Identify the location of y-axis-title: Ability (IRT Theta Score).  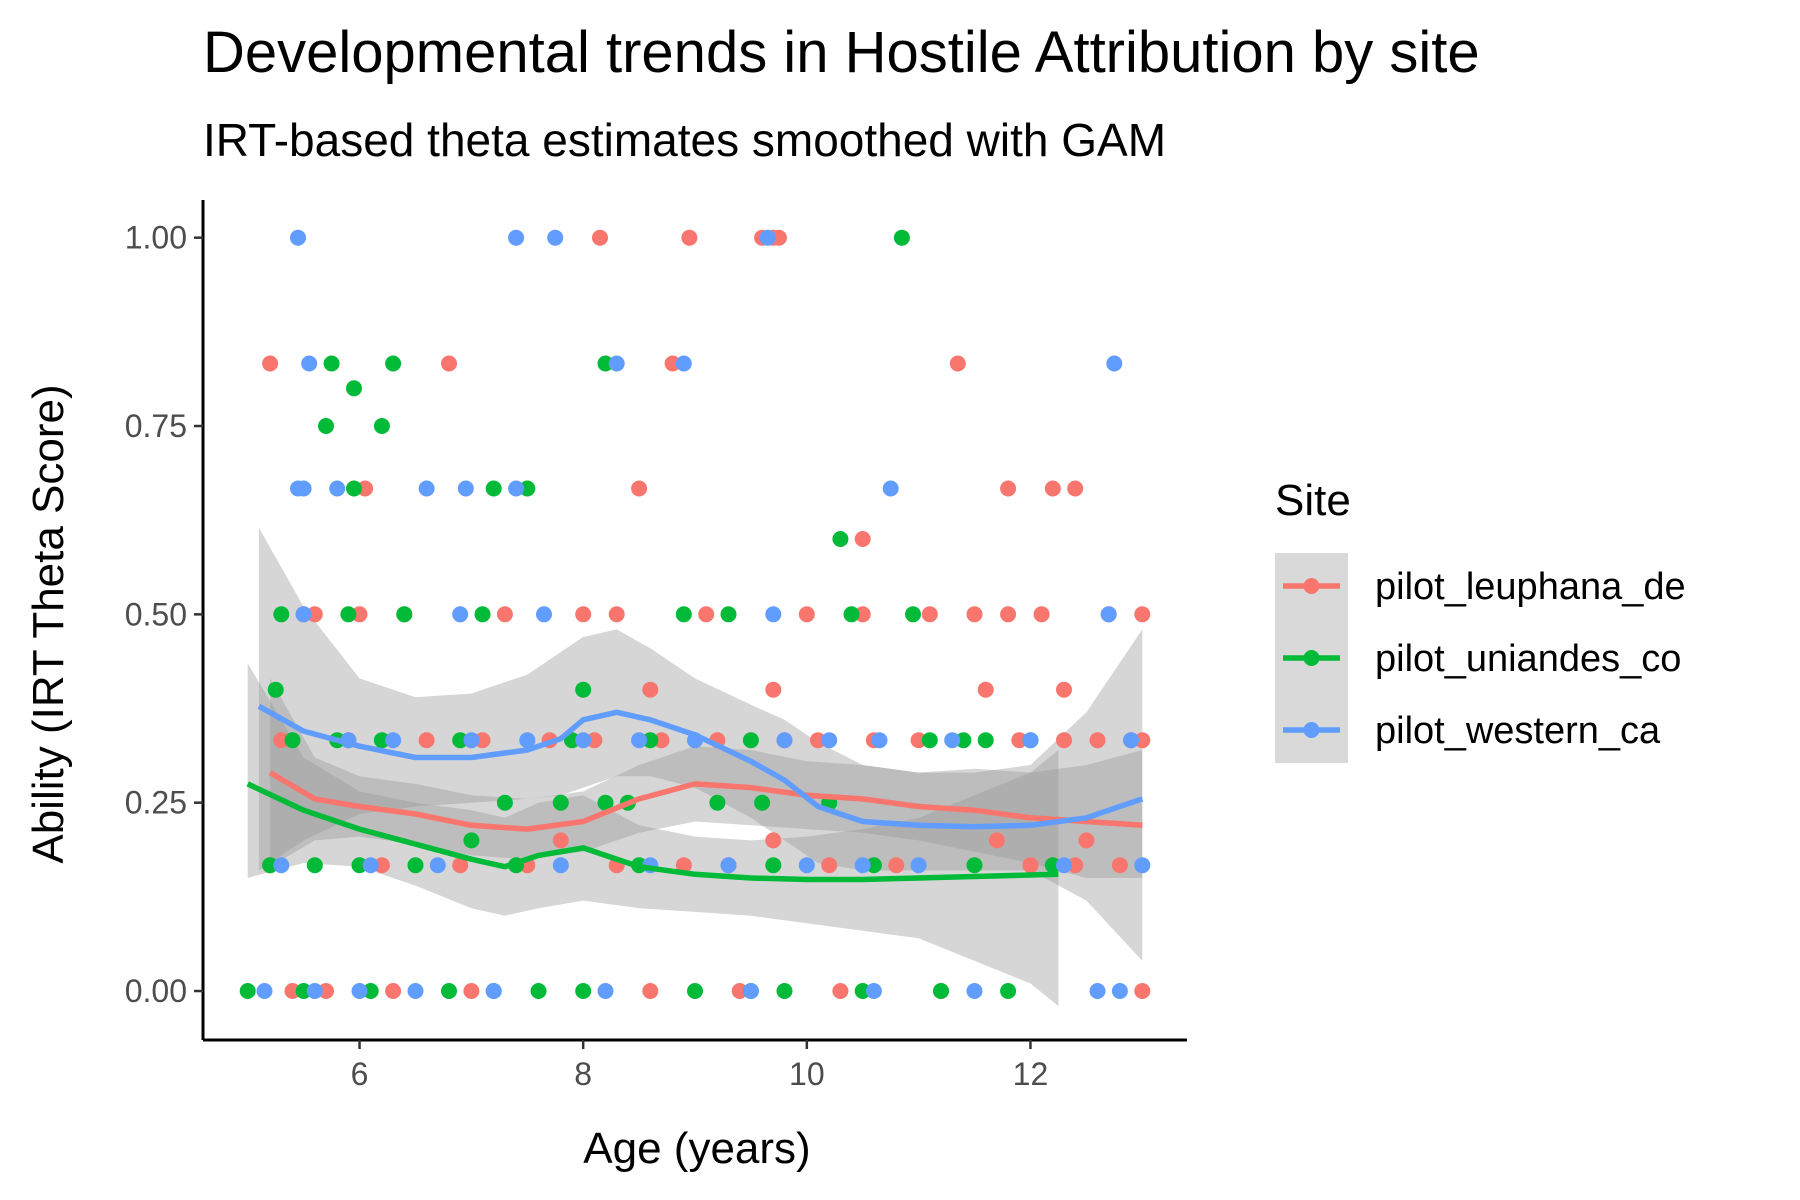
(48, 623).